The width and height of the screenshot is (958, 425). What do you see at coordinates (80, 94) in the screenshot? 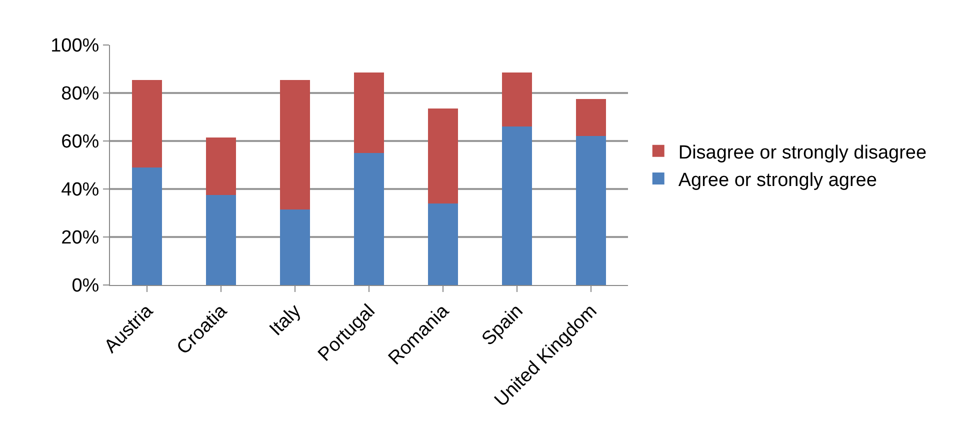
I see `y-tick-label: 80%` at bounding box center [80, 94].